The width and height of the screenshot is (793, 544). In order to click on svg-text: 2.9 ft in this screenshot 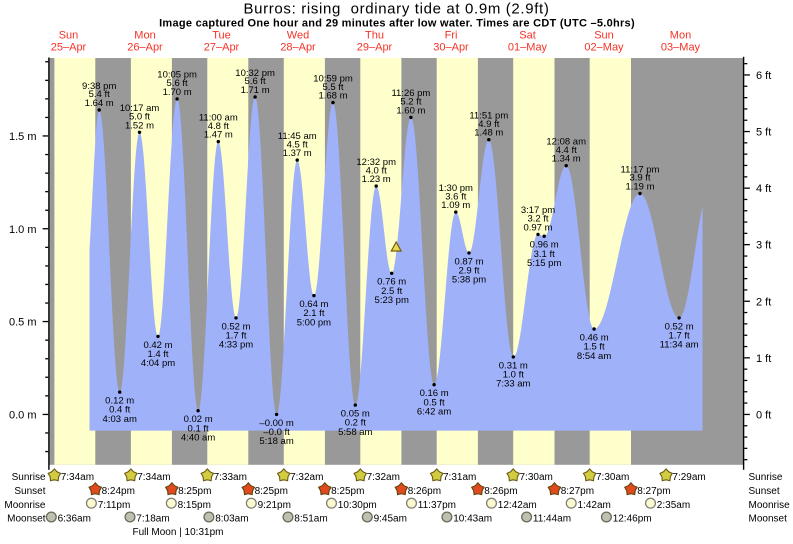, I will do `click(468, 271)`.